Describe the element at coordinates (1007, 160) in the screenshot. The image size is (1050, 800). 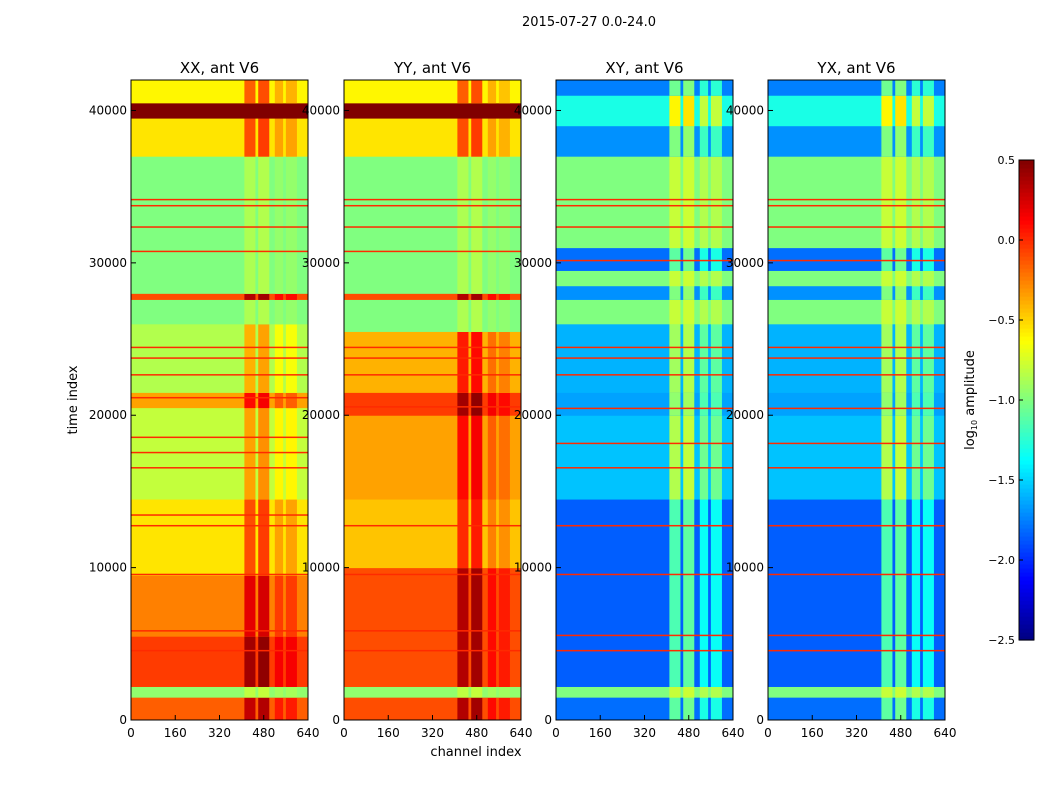
I see `colorbar-tick-label: 0.5` at that location.